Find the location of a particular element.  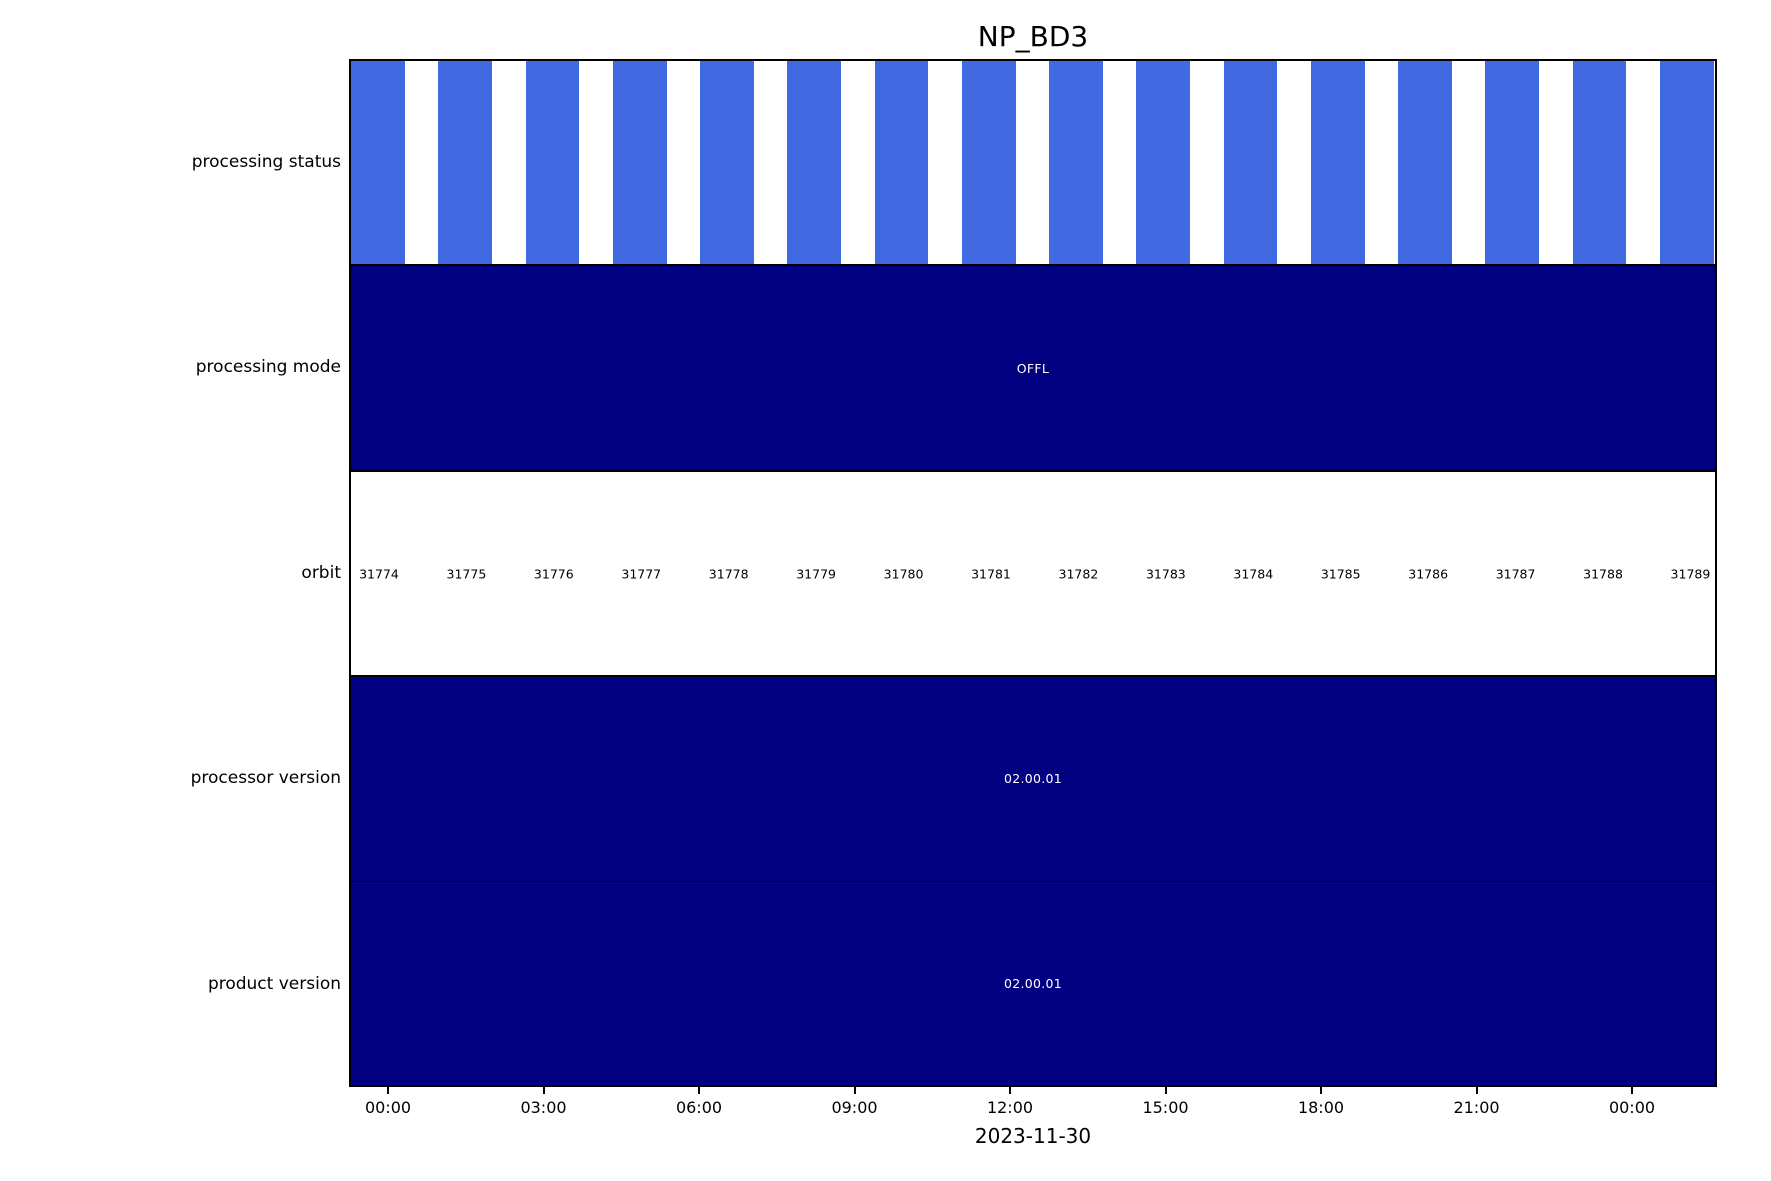

orbit-number: 31777 is located at coordinates (641, 574).